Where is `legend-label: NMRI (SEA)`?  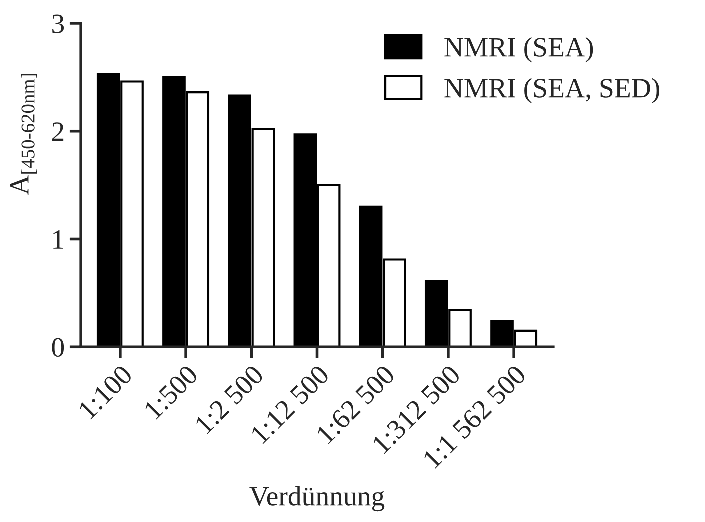
legend-label: NMRI (SEA) is located at coordinates (519, 50).